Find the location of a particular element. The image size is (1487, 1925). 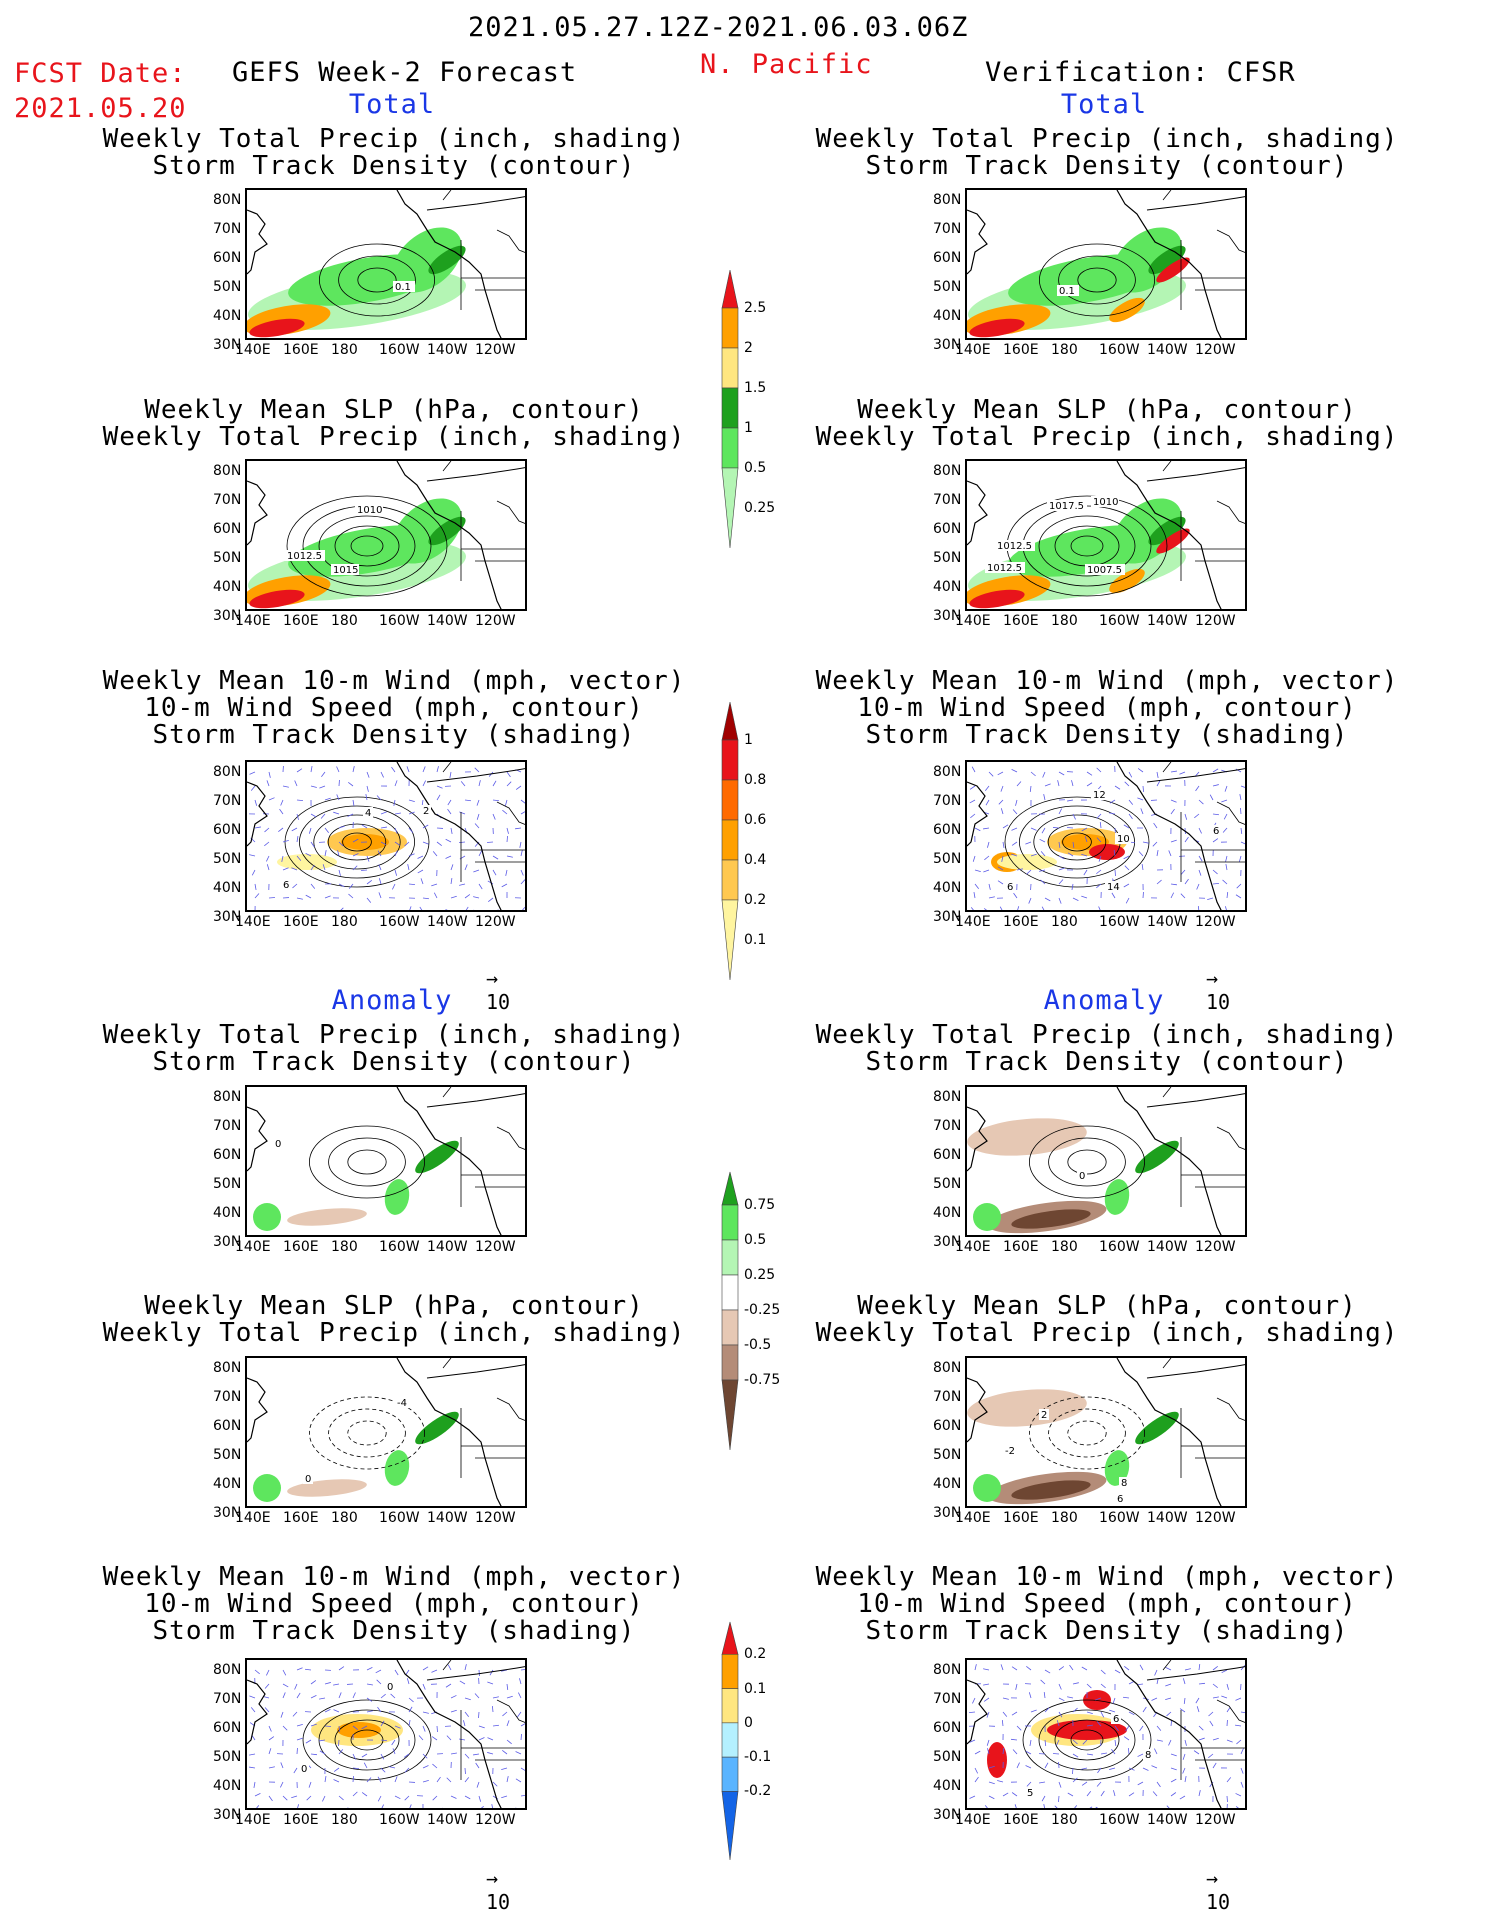

colorbar-label: -0.25 is located at coordinates (762, 1310).